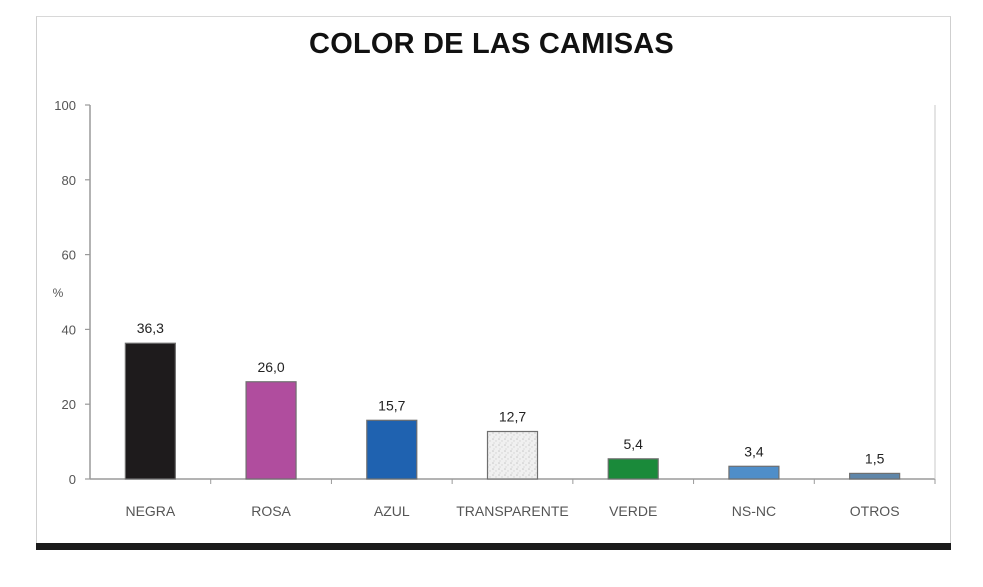  I want to click on category-label: NEGRA, so click(150, 511).